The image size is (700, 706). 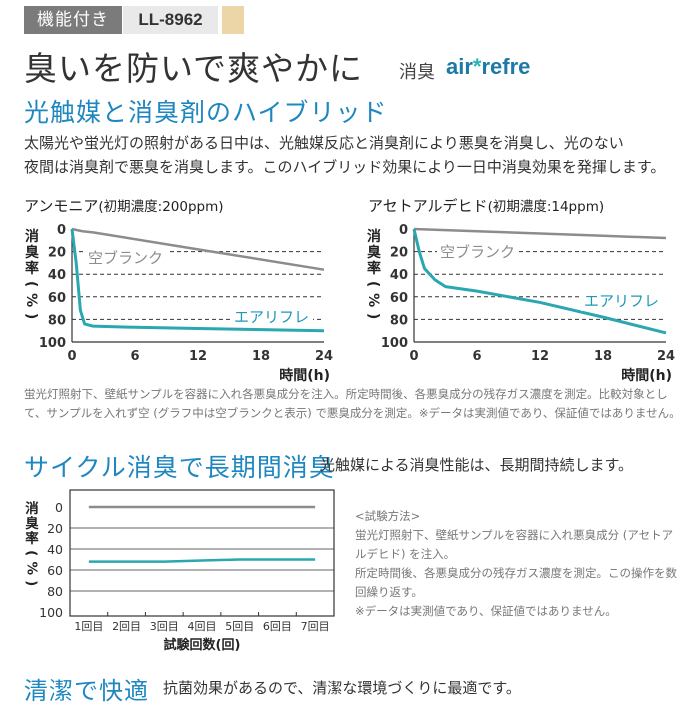 What do you see at coordinates (506, 66) in the screenshot?
I see `brand-logo-part2: refre` at bounding box center [506, 66].